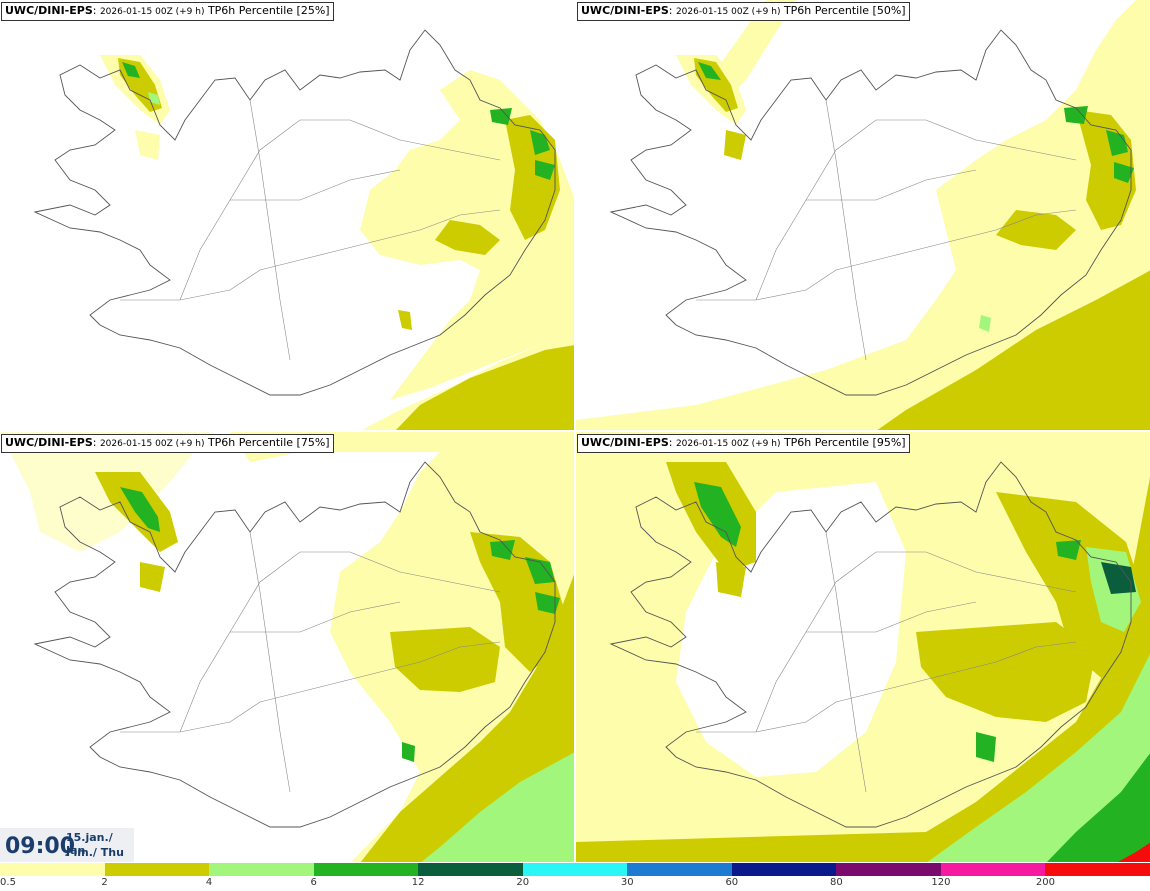 This screenshot has width=1150, height=891. What do you see at coordinates (8, 882) in the screenshot?
I see `legend-label: 0.5` at bounding box center [8, 882].